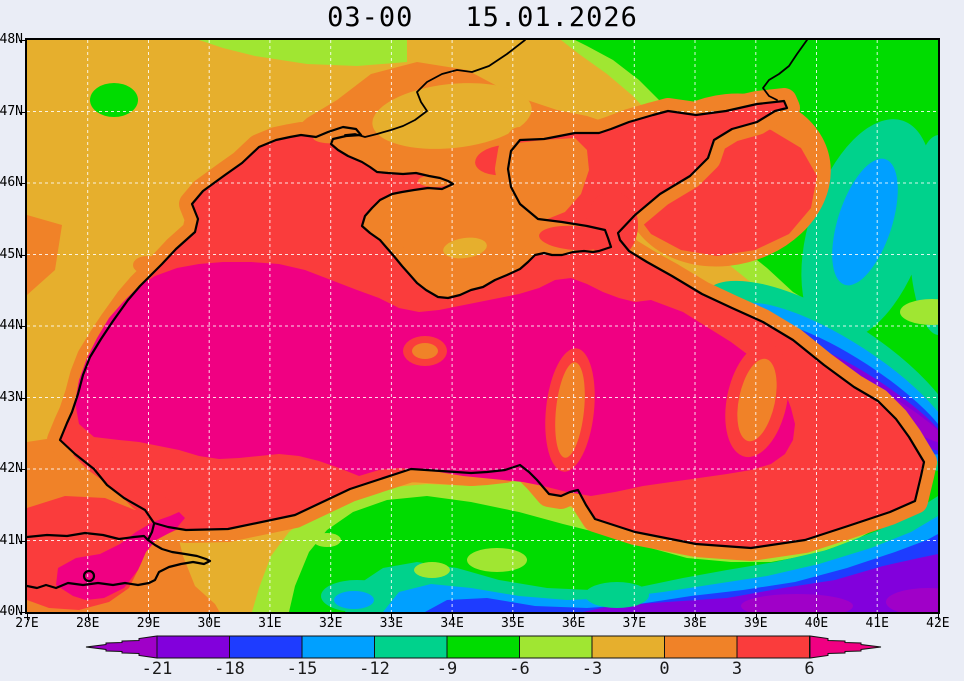 The height and width of the screenshot is (681, 964). What do you see at coordinates (11, 182) in the screenshot?
I see `lat-label-46n: 46N` at bounding box center [11, 182].